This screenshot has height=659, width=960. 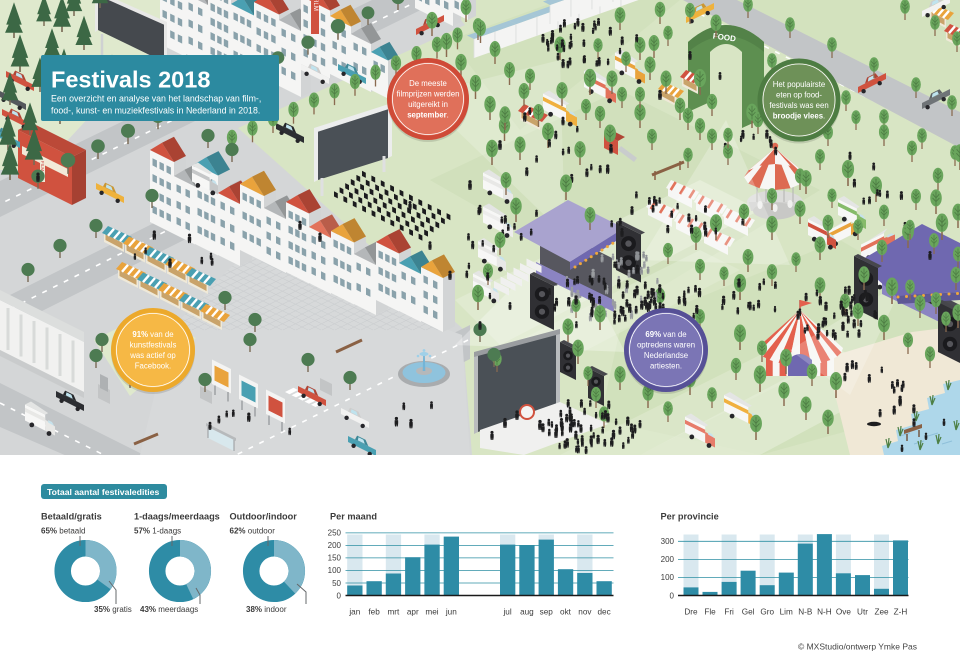 What do you see at coordinates (824, 612) in the screenshot?
I see `svg-text: N-H` at bounding box center [824, 612].